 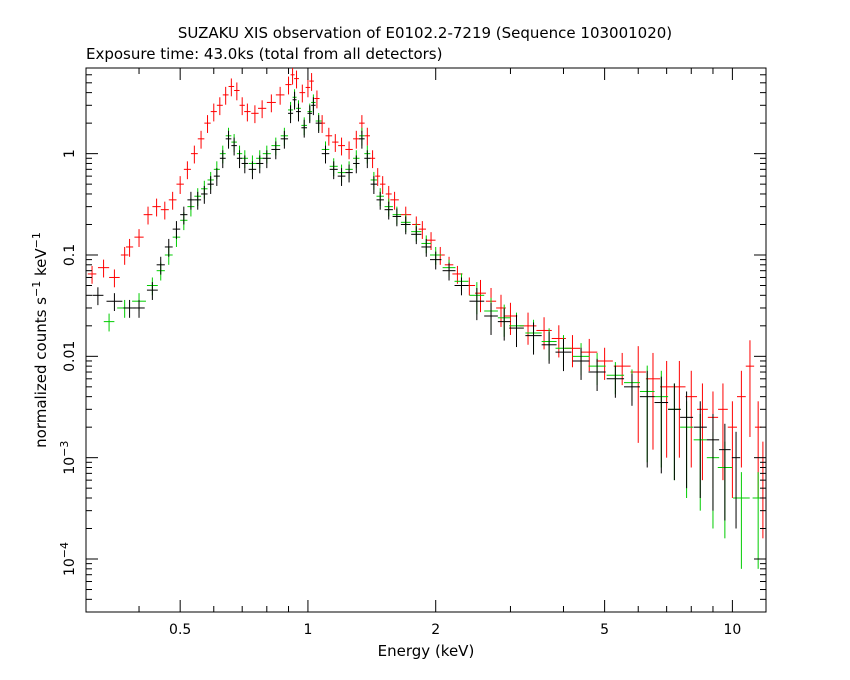 I want to click on x-tick-label: 0.5, so click(x=180, y=630).